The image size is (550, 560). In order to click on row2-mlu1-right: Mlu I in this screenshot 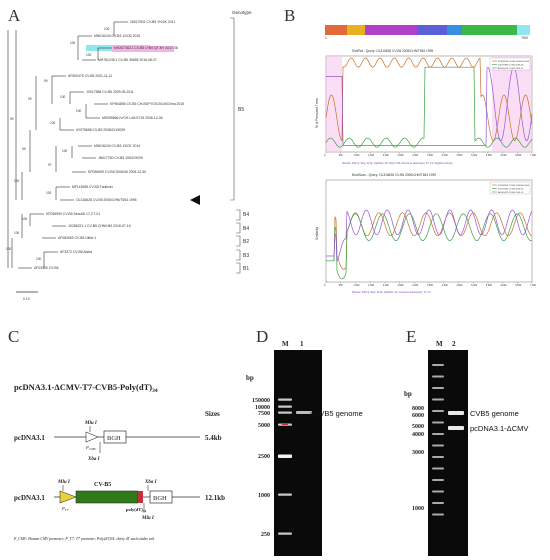, I will do `click(148, 518)`.